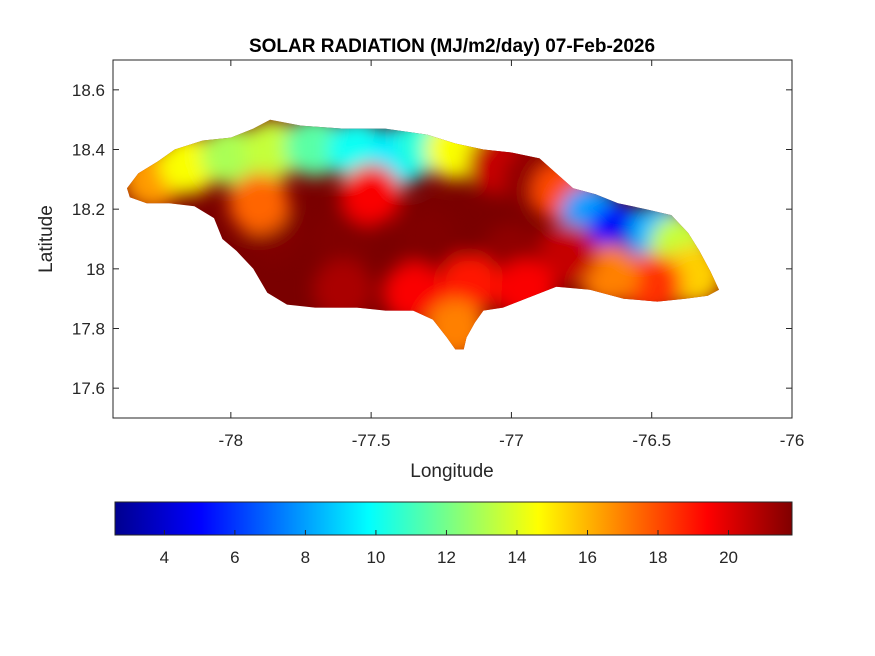 Image resolution: width=875 pixels, height=656 pixels. I want to click on y-tick-label: 18.6, so click(88, 90).